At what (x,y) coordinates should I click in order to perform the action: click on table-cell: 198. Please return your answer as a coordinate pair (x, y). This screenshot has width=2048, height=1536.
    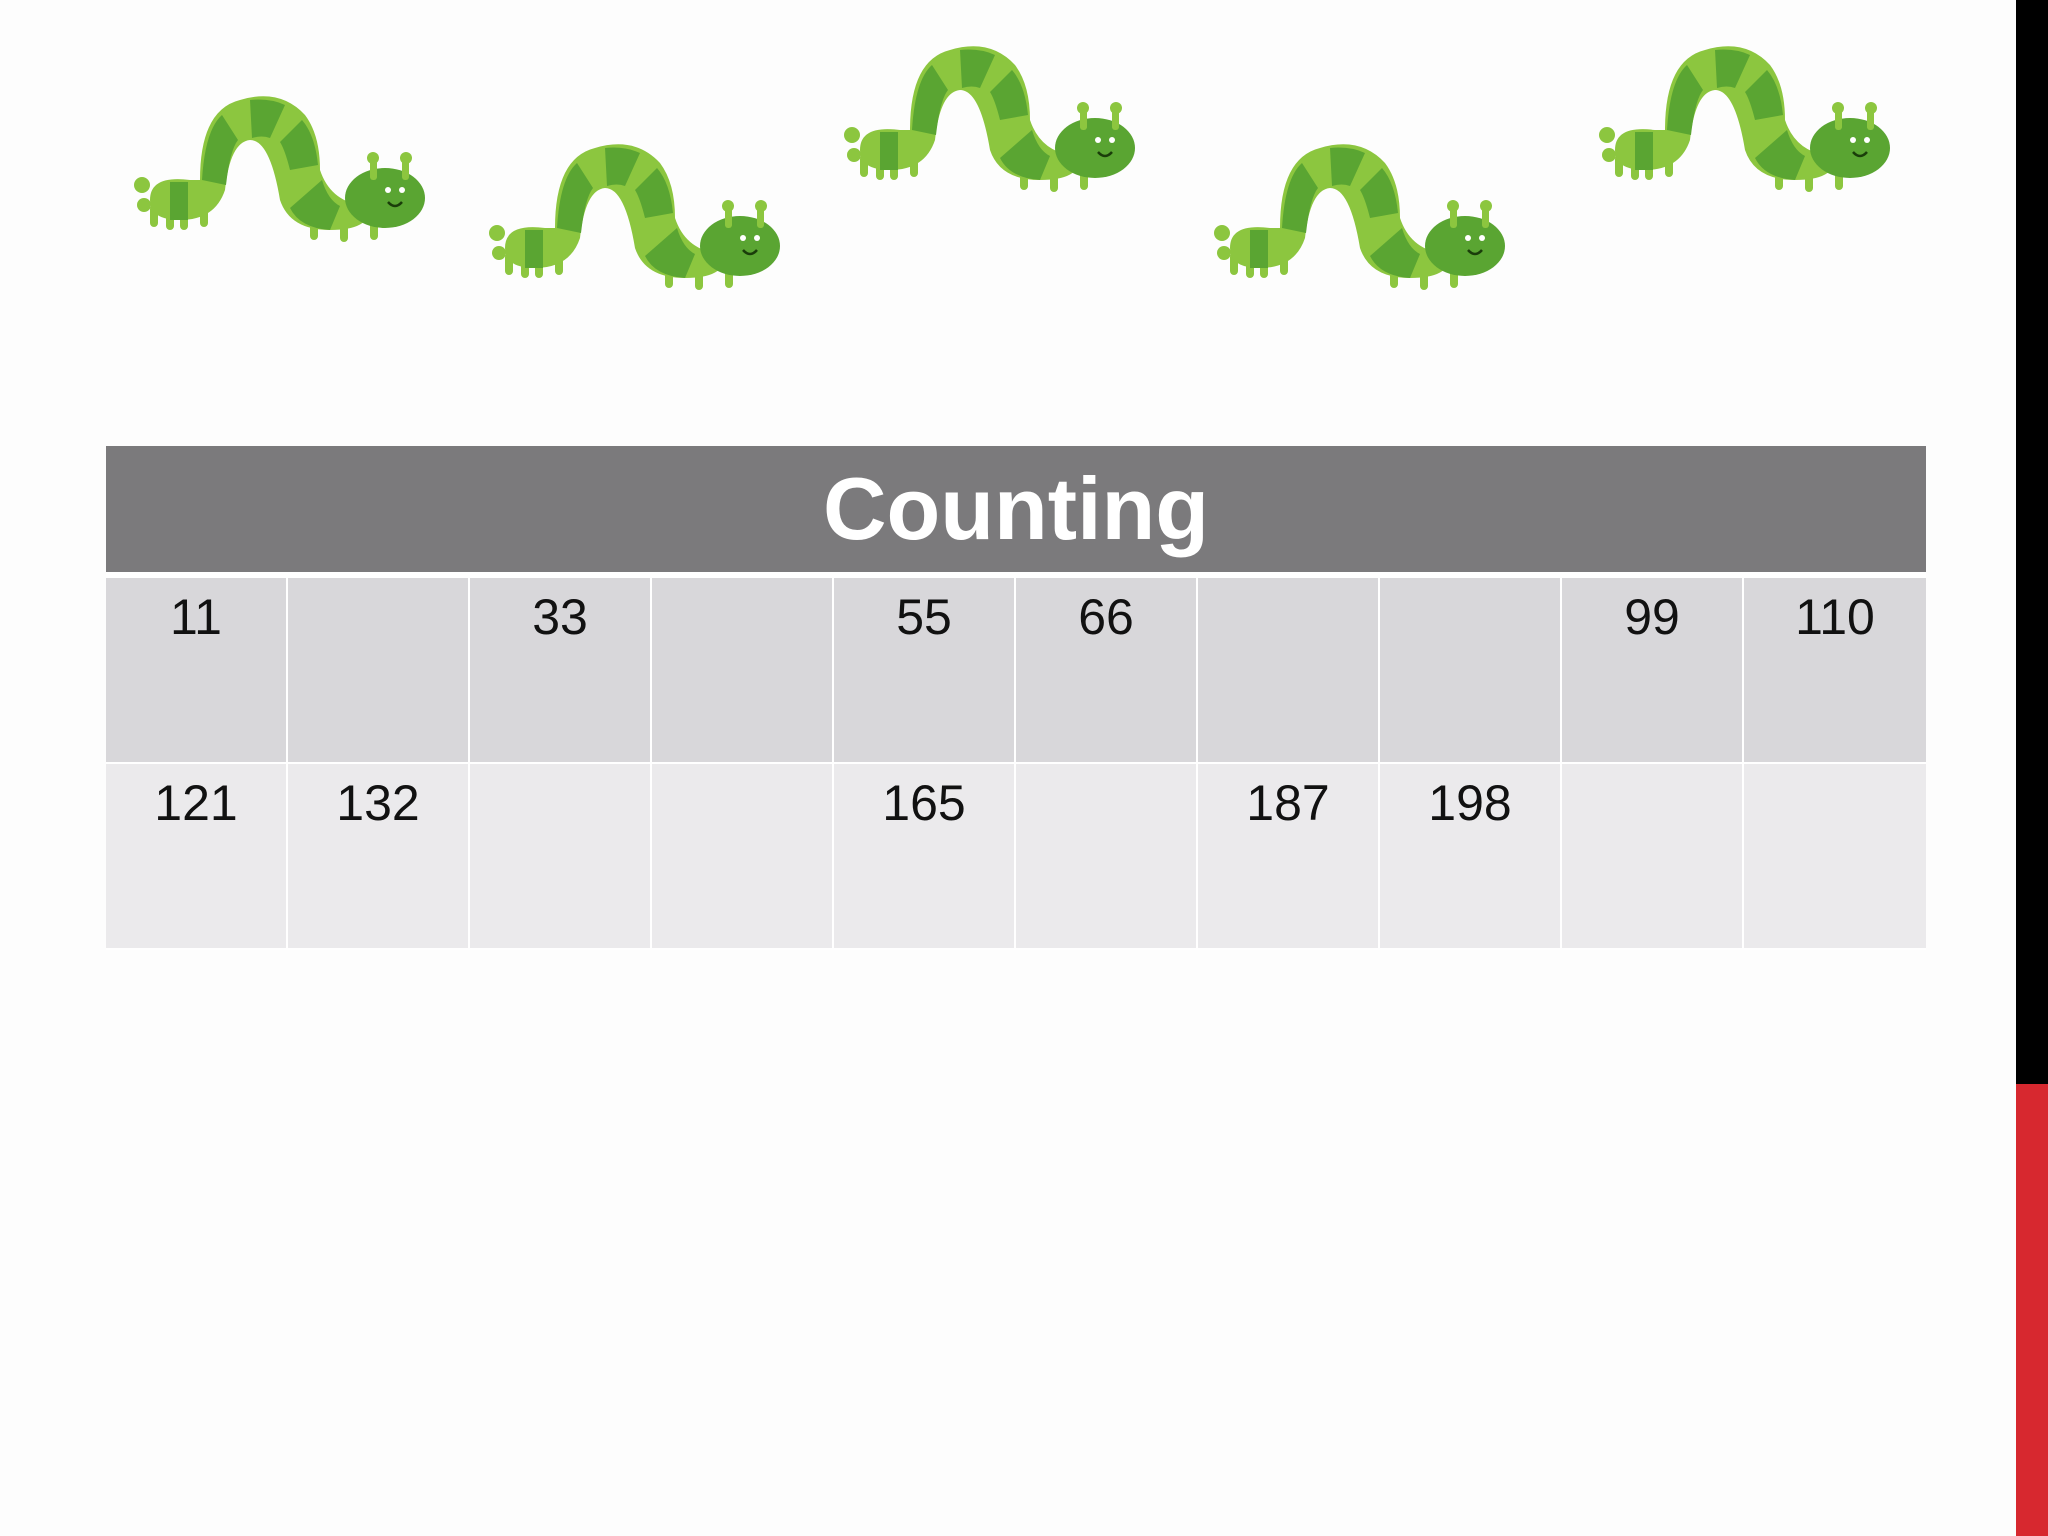
    Looking at the image, I should click on (1471, 857).